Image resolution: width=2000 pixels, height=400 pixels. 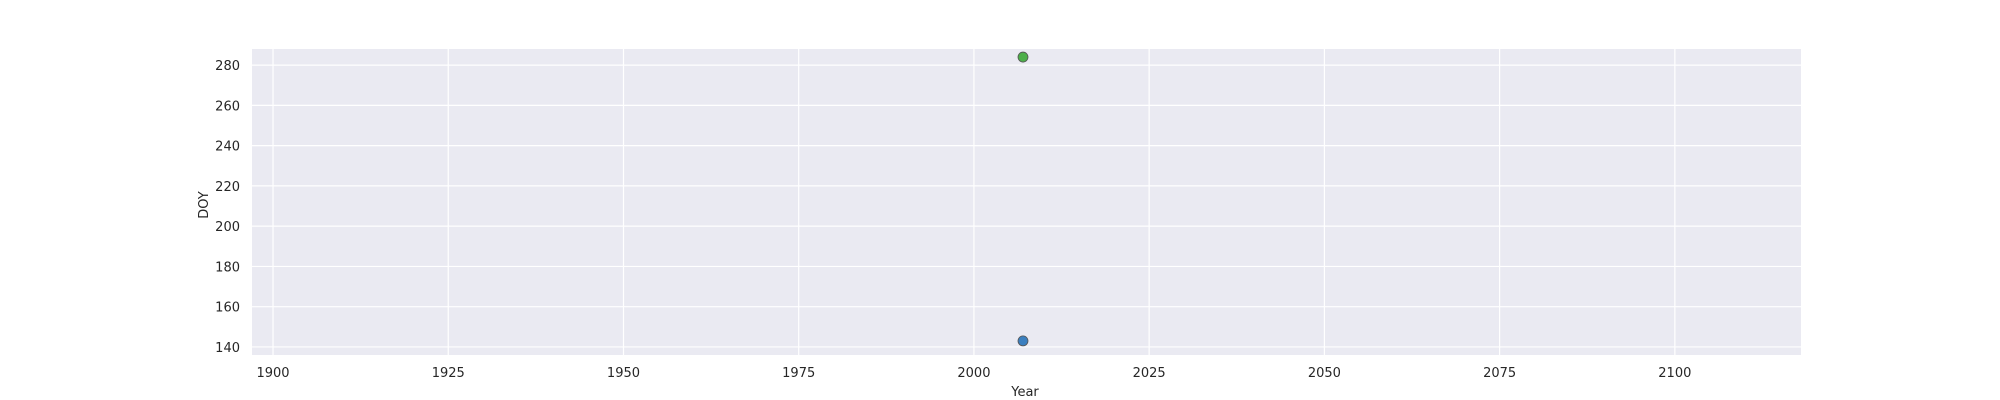 What do you see at coordinates (798, 373) in the screenshot?
I see `x-tick-label-3: 1975` at bounding box center [798, 373].